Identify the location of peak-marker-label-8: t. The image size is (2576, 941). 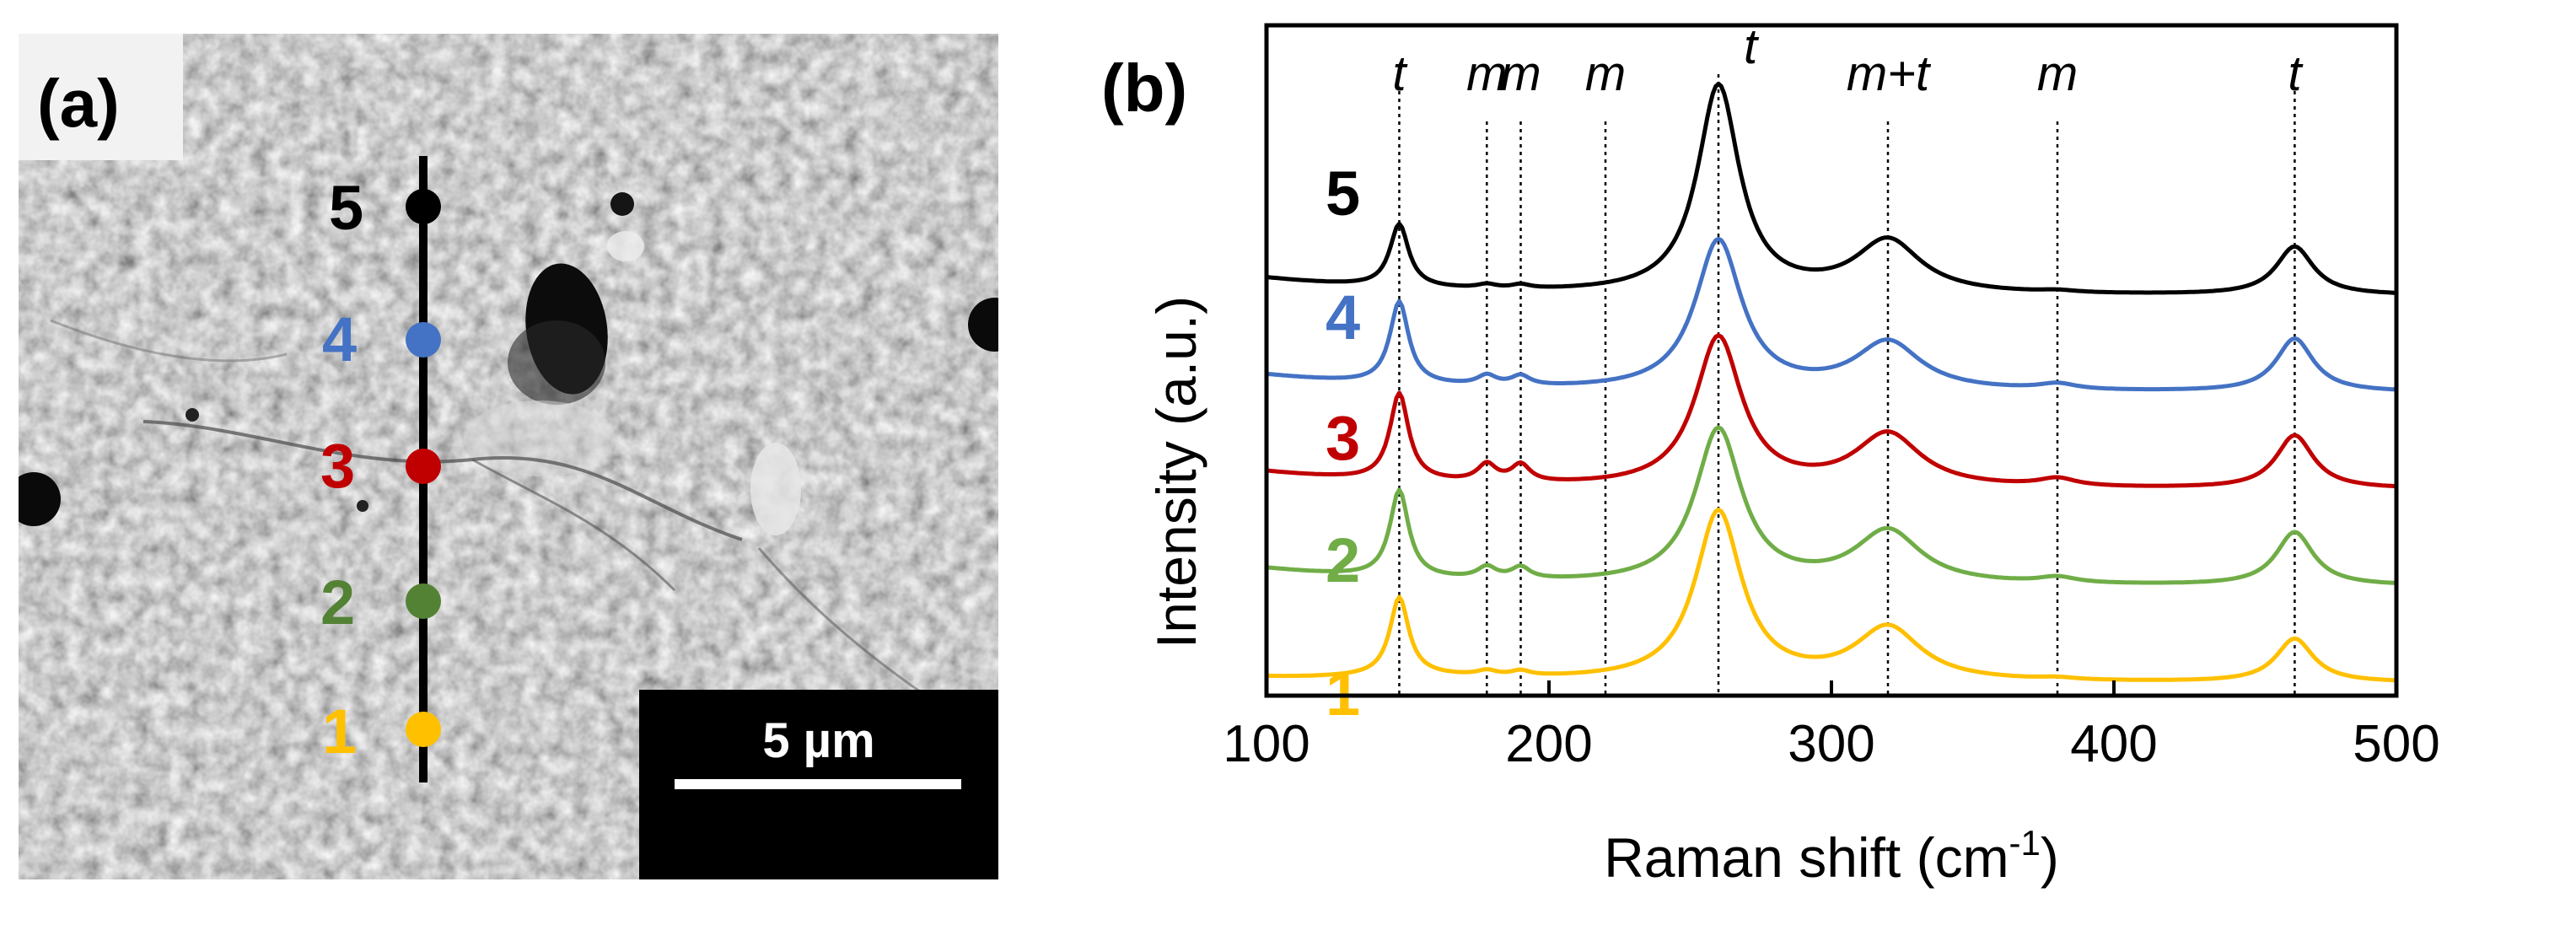
(2296, 73).